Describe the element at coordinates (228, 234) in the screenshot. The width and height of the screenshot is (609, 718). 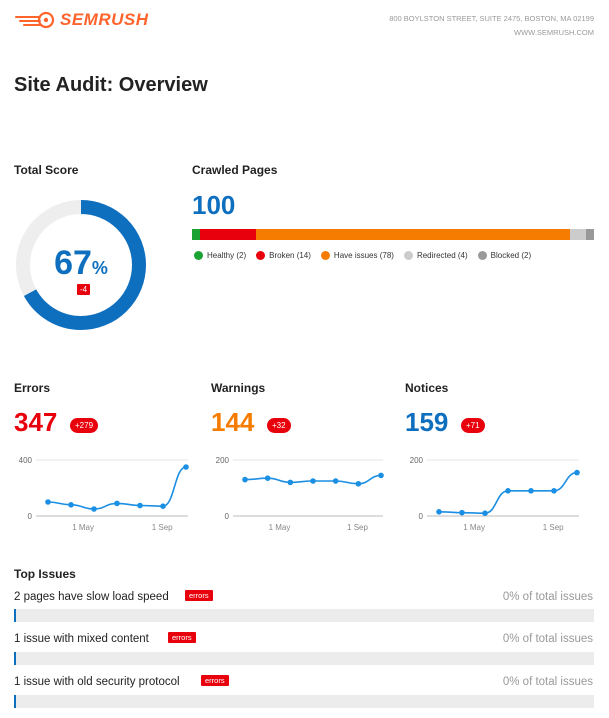
I see `crawl-segment-broken` at that location.